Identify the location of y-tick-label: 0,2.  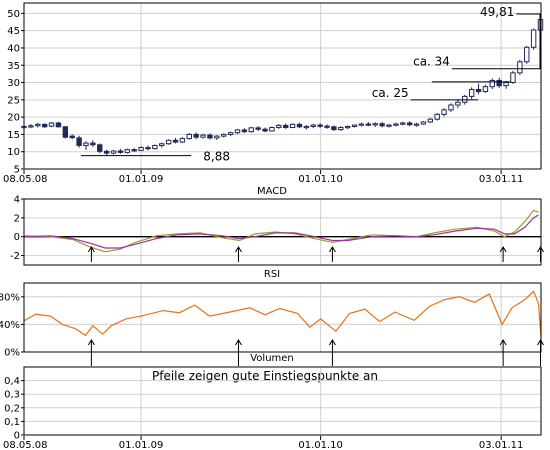
(12, 408).